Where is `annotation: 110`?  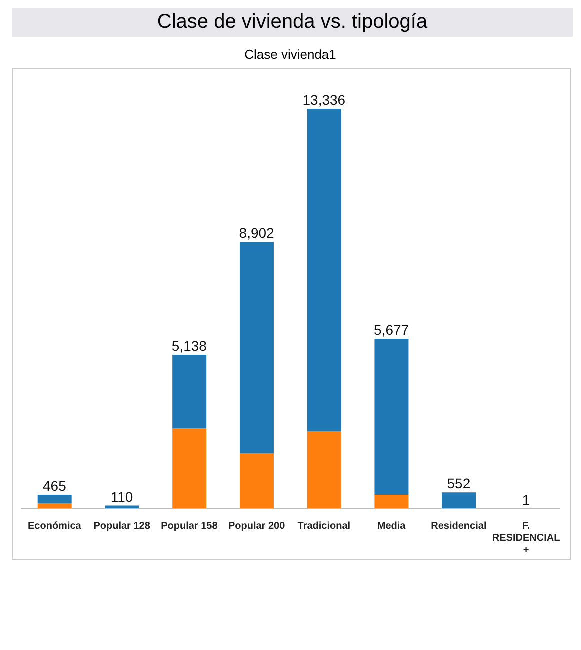 annotation: 110 is located at coordinates (122, 496).